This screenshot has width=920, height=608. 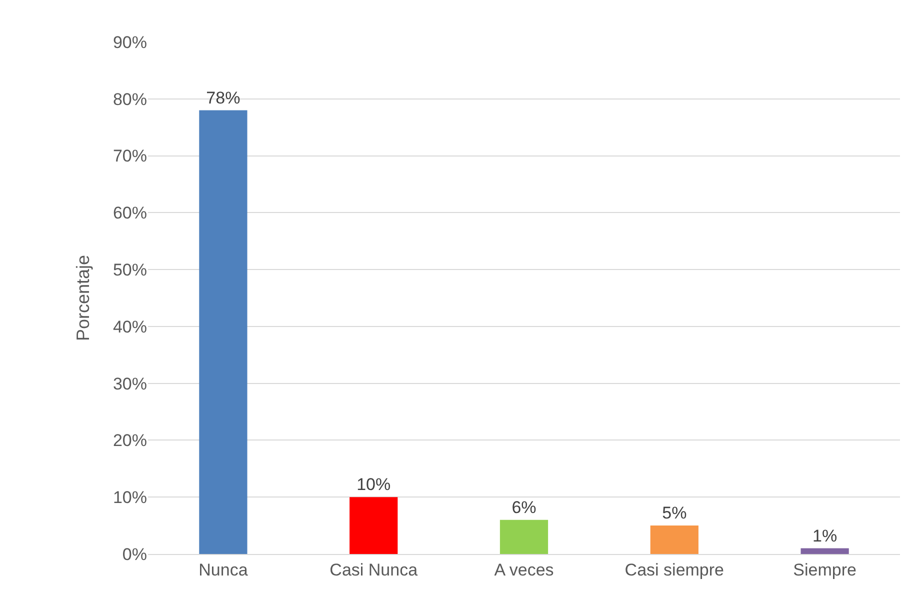 I want to click on y-tick-label: 50%, so click(x=129, y=270).